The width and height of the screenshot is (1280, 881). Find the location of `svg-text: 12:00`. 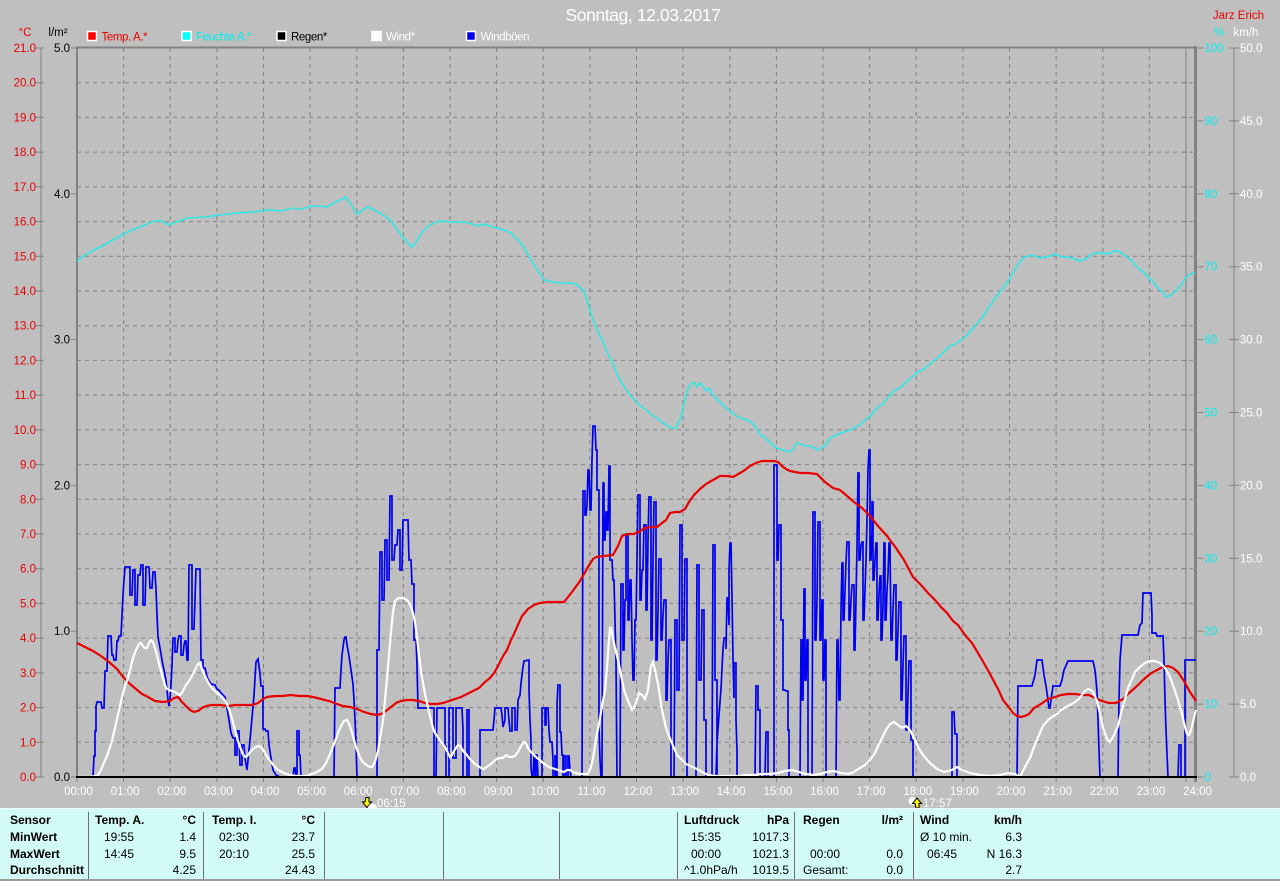

svg-text: 12:00 is located at coordinates (638, 792).